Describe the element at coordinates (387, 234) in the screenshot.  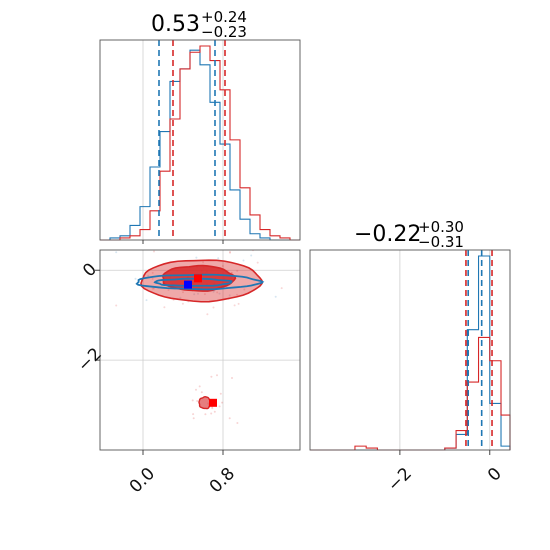
I see `title-2-median: −0.22` at that location.